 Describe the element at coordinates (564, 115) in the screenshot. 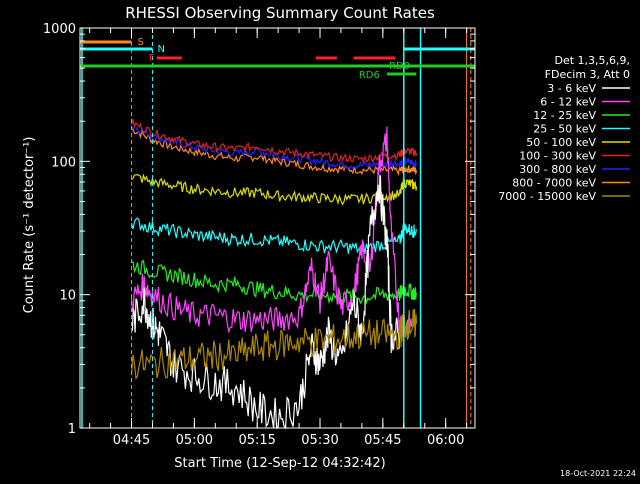

I see `legend-entry-label: 12 - 25 keV` at that location.